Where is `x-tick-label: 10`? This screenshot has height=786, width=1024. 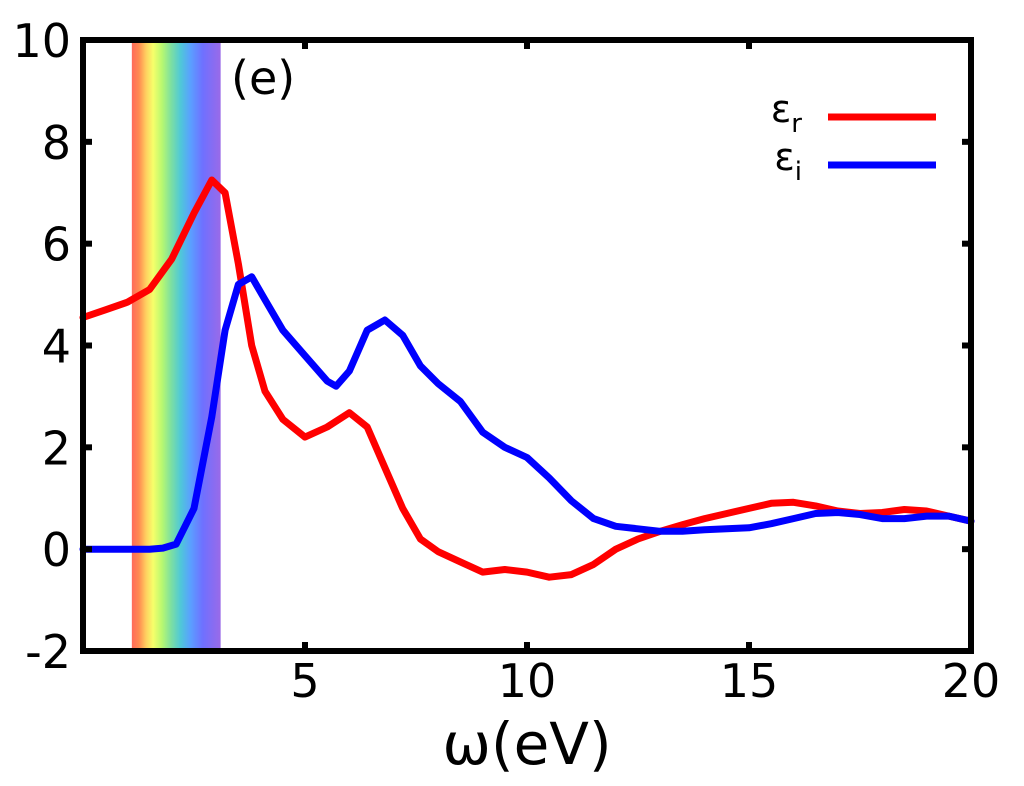 x-tick-label: 10 is located at coordinates (527, 681).